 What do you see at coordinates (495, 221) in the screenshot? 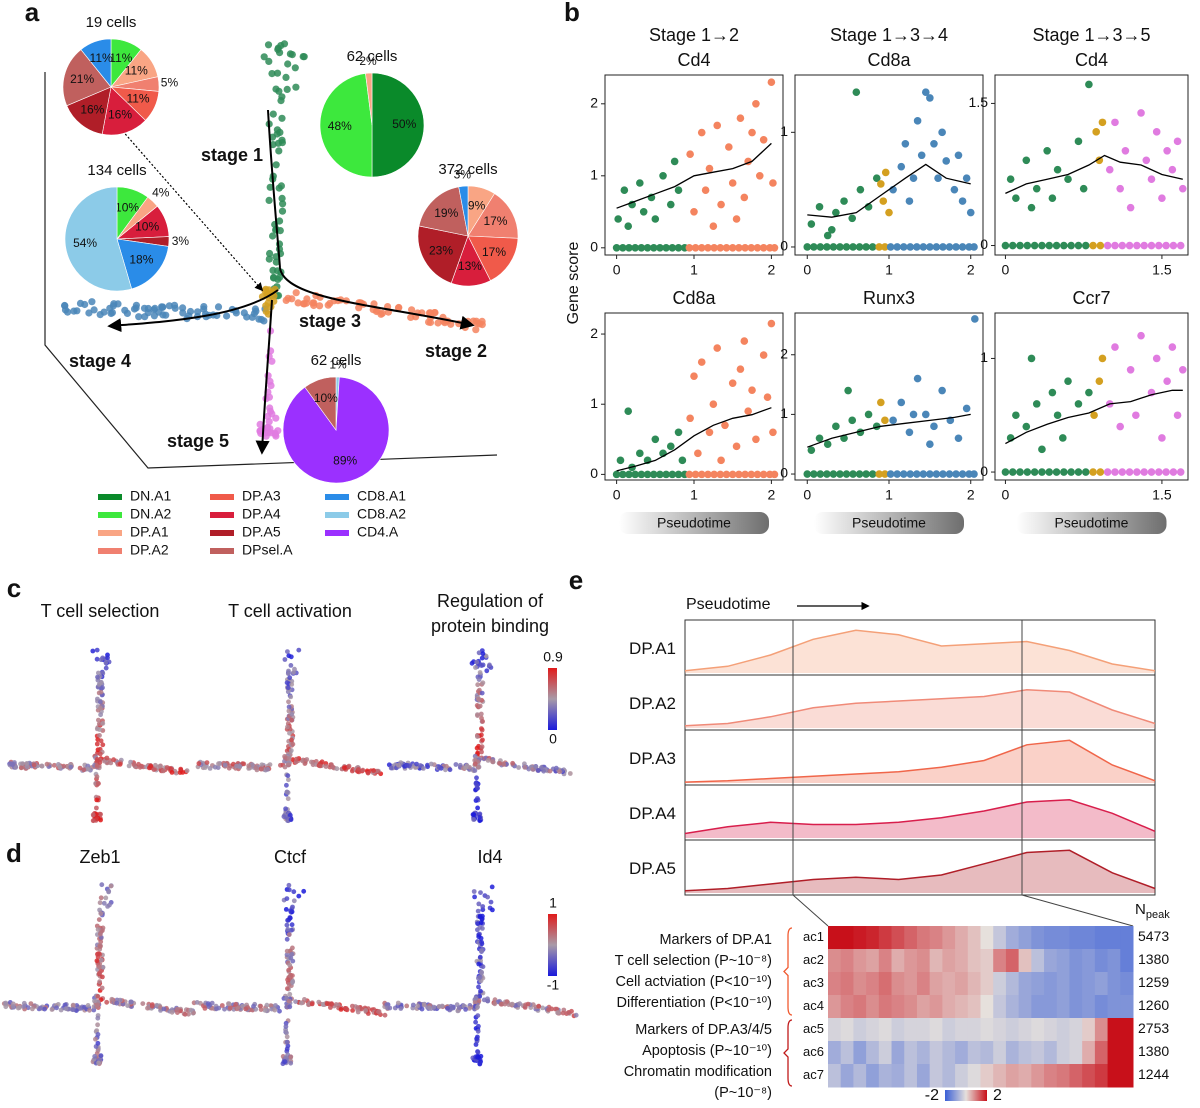
I see `pie-value-label: 17%` at bounding box center [495, 221].